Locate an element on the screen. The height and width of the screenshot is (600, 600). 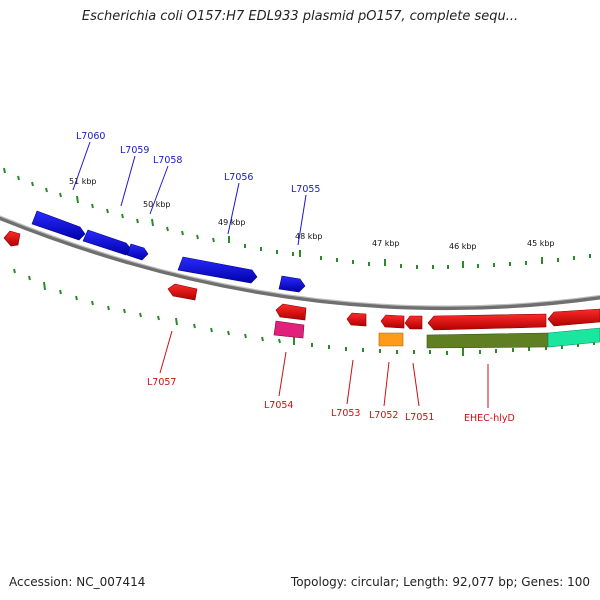
kbp-label: 46 kbp is located at coordinates (463, 246).